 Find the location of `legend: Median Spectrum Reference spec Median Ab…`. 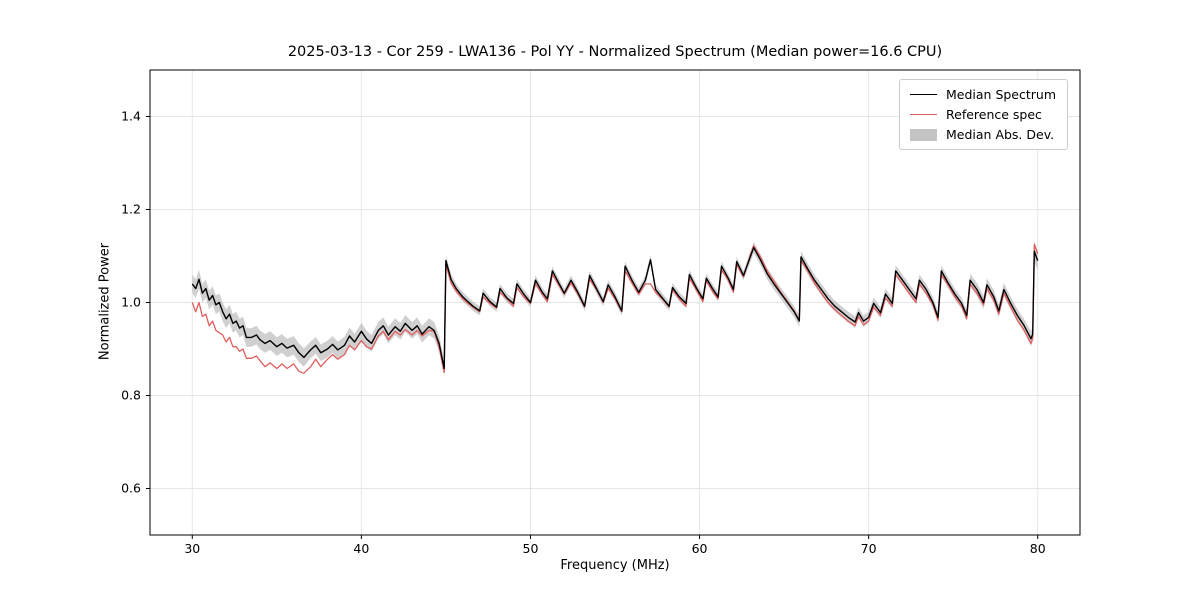

legend: Median Spectrum Reference spec Median Ab… is located at coordinates (984, 114).